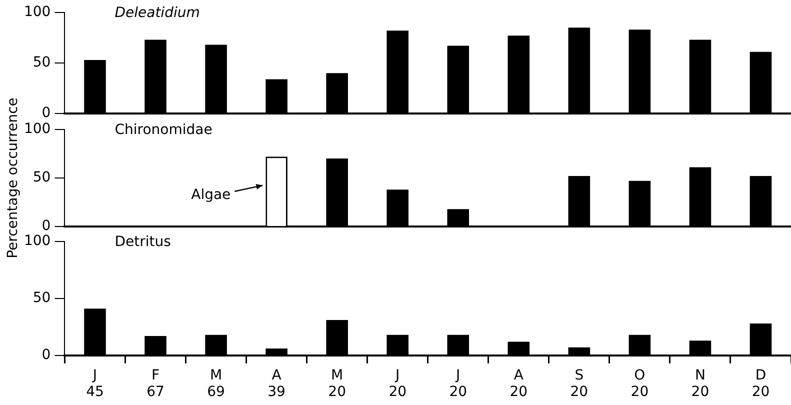 The width and height of the screenshot is (791, 405). What do you see at coordinates (211, 195) in the screenshot?
I see `text: Algae` at bounding box center [211, 195].